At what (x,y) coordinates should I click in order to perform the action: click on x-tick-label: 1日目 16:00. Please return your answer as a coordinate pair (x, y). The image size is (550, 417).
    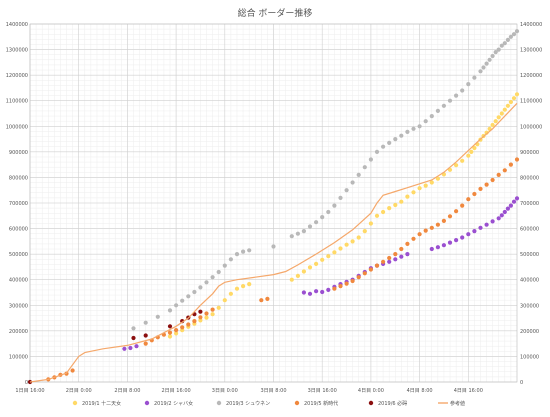
    Looking at the image, I should click on (29, 391).